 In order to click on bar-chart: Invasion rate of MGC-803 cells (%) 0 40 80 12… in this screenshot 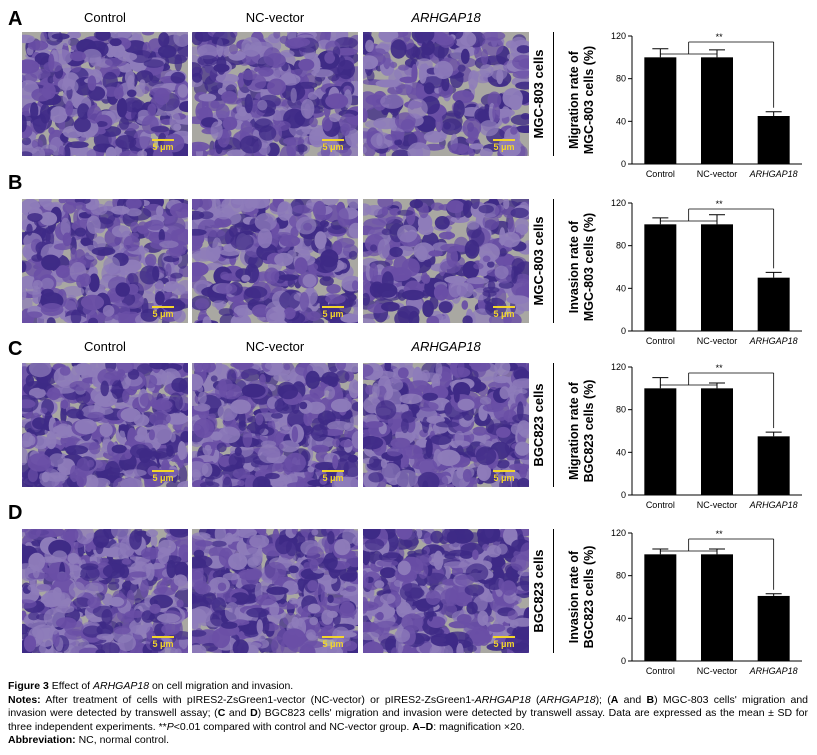, I will do `click(685, 272)`.